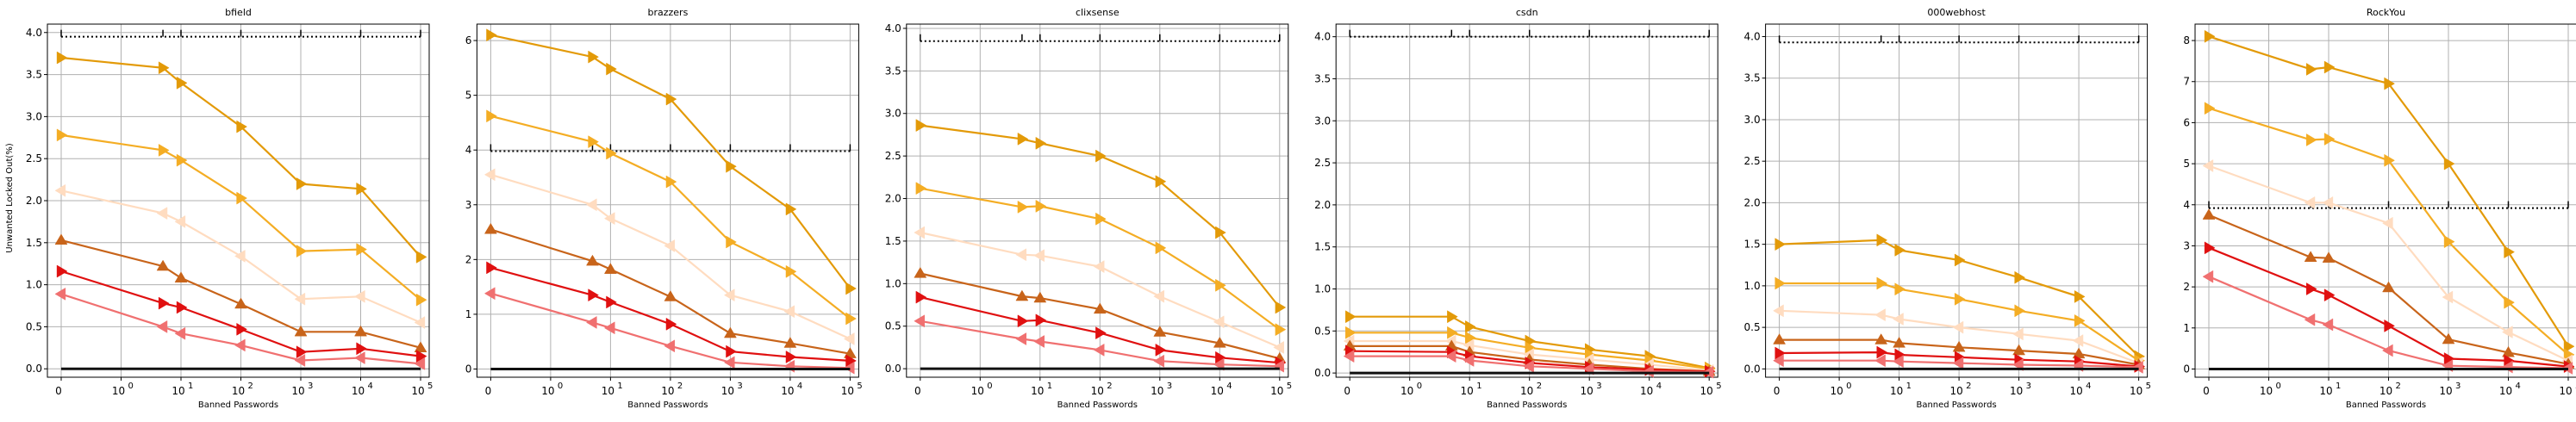 This screenshot has height=422, width=2576. What do you see at coordinates (1322, 247) in the screenshot?
I see `y-tick-label: 1.5` at bounding box center [1322, 247].